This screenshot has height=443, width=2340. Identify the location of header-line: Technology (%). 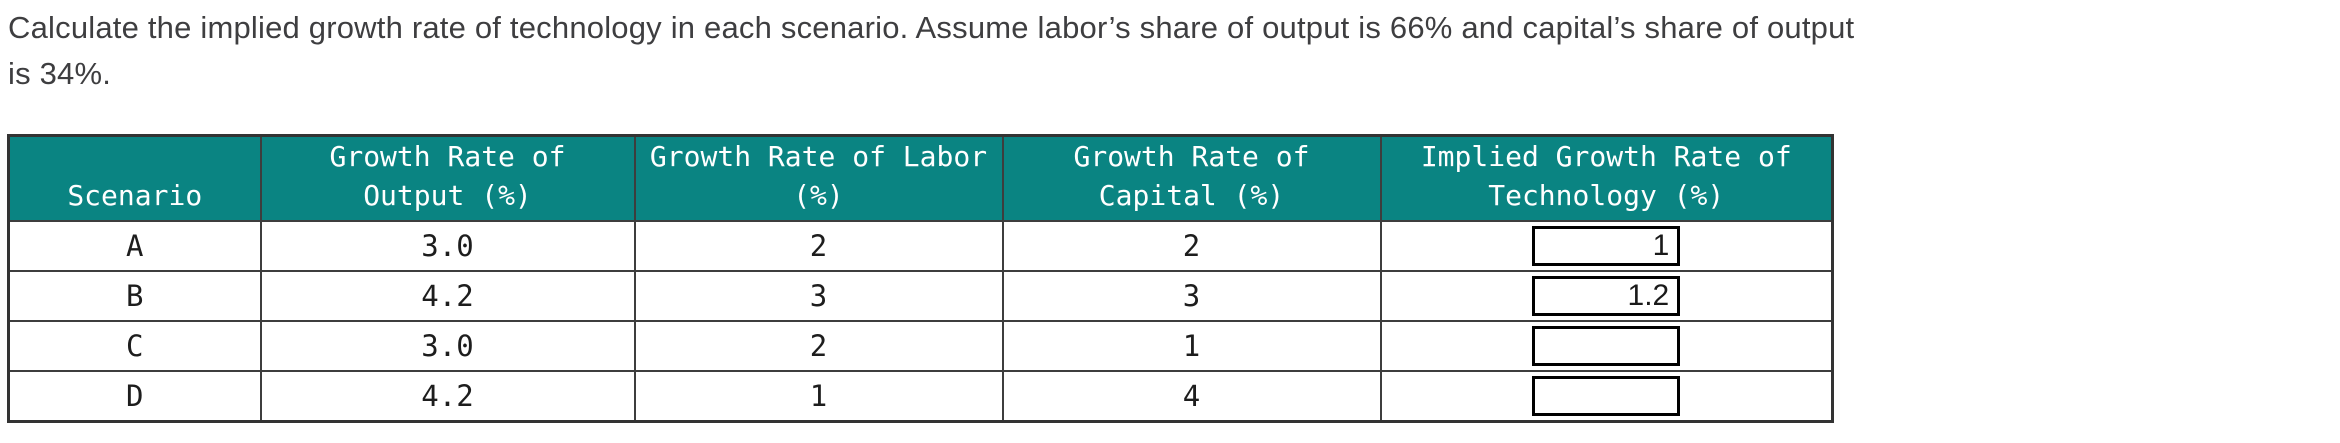
(1606, 195).